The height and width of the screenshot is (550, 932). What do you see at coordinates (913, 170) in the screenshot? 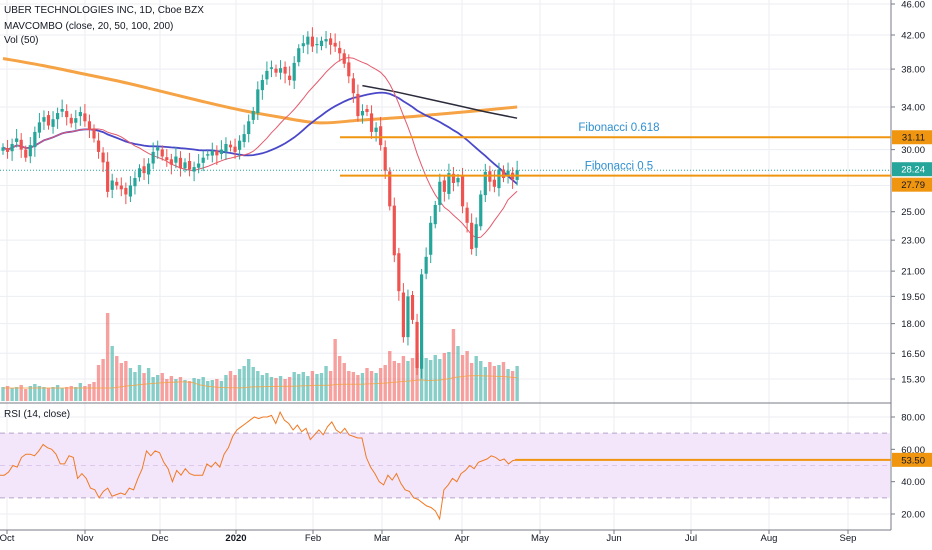
I see `last-price-badge: 28.24` at bounding box center [913, 170].